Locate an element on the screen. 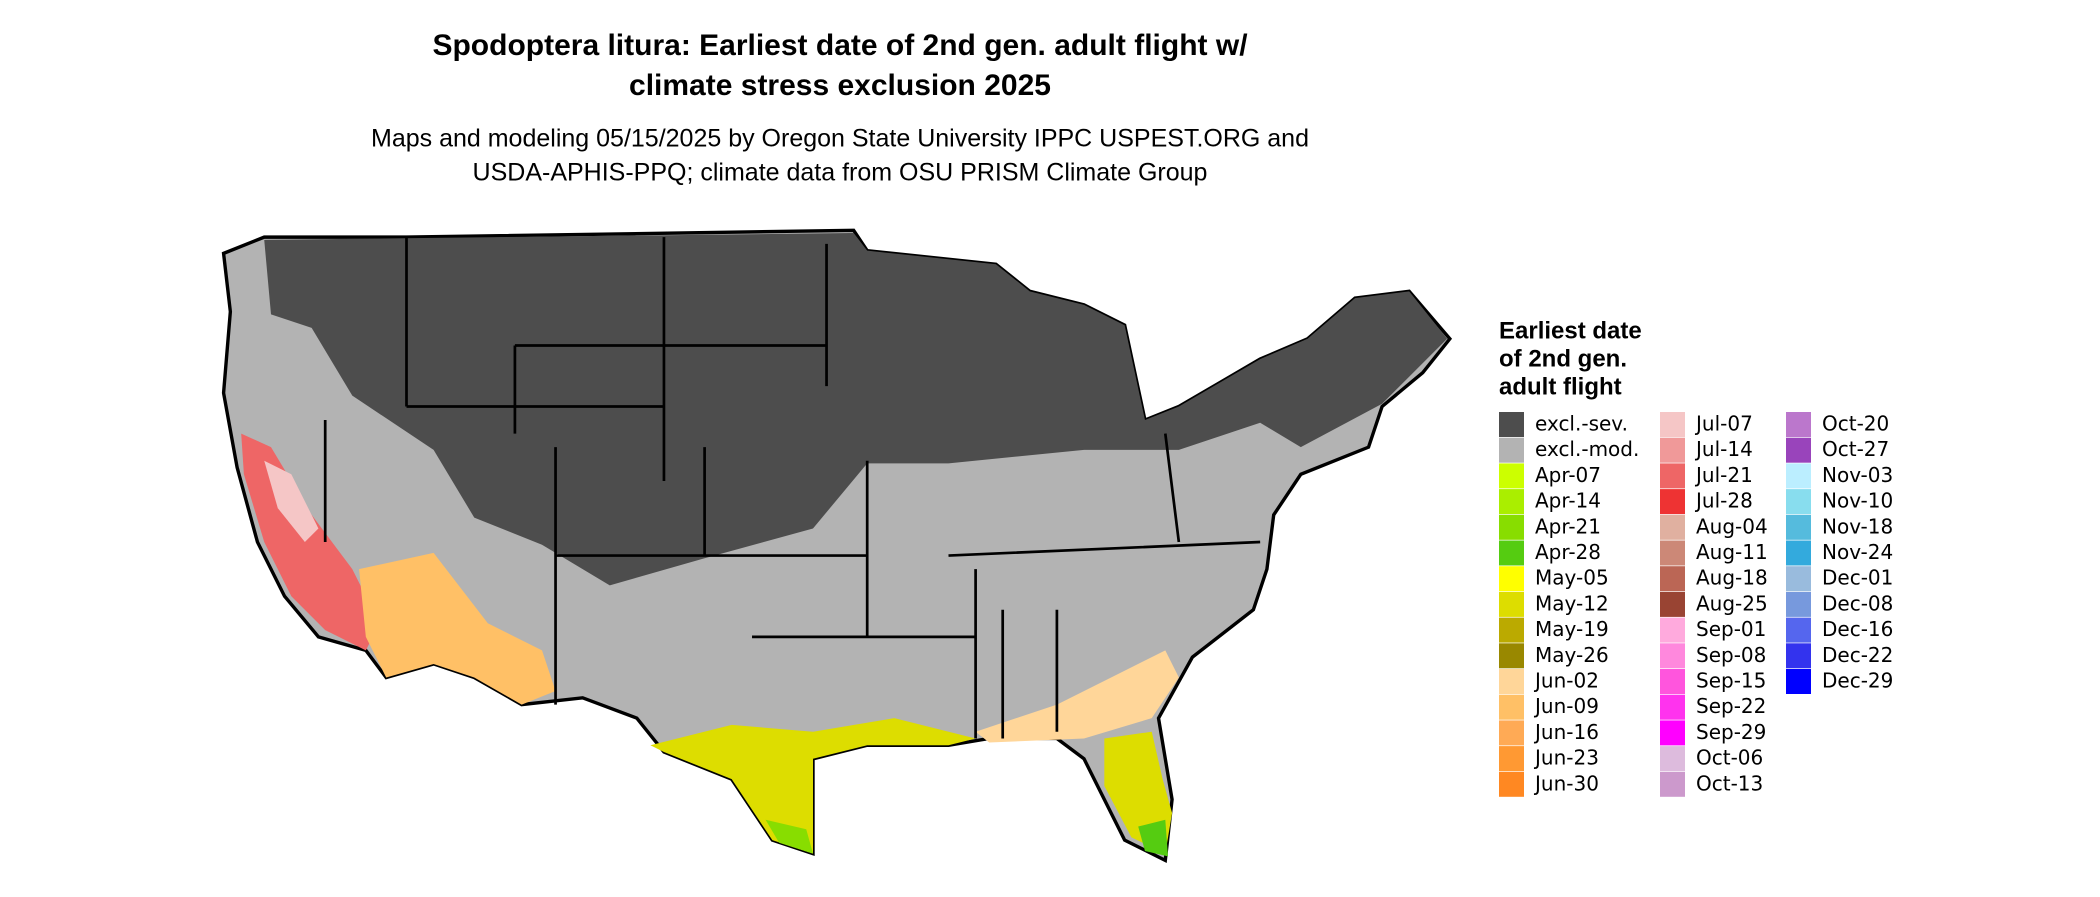 The image size is (2100, 897). legend-label: May-05 is located at coordinates (1572, 578).